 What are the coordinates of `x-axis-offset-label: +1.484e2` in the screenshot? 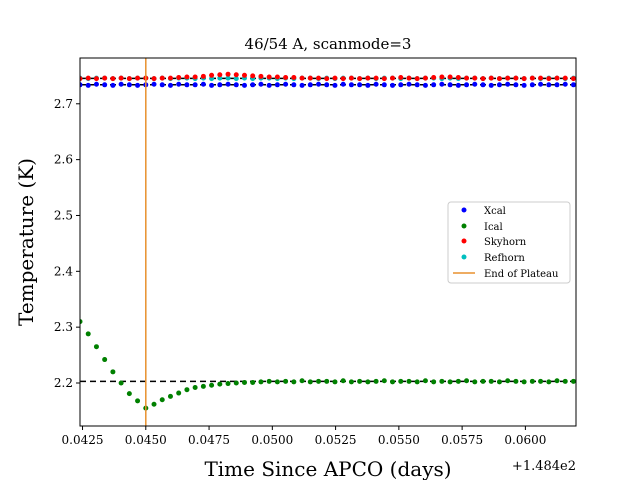 It's located at (544, 466).